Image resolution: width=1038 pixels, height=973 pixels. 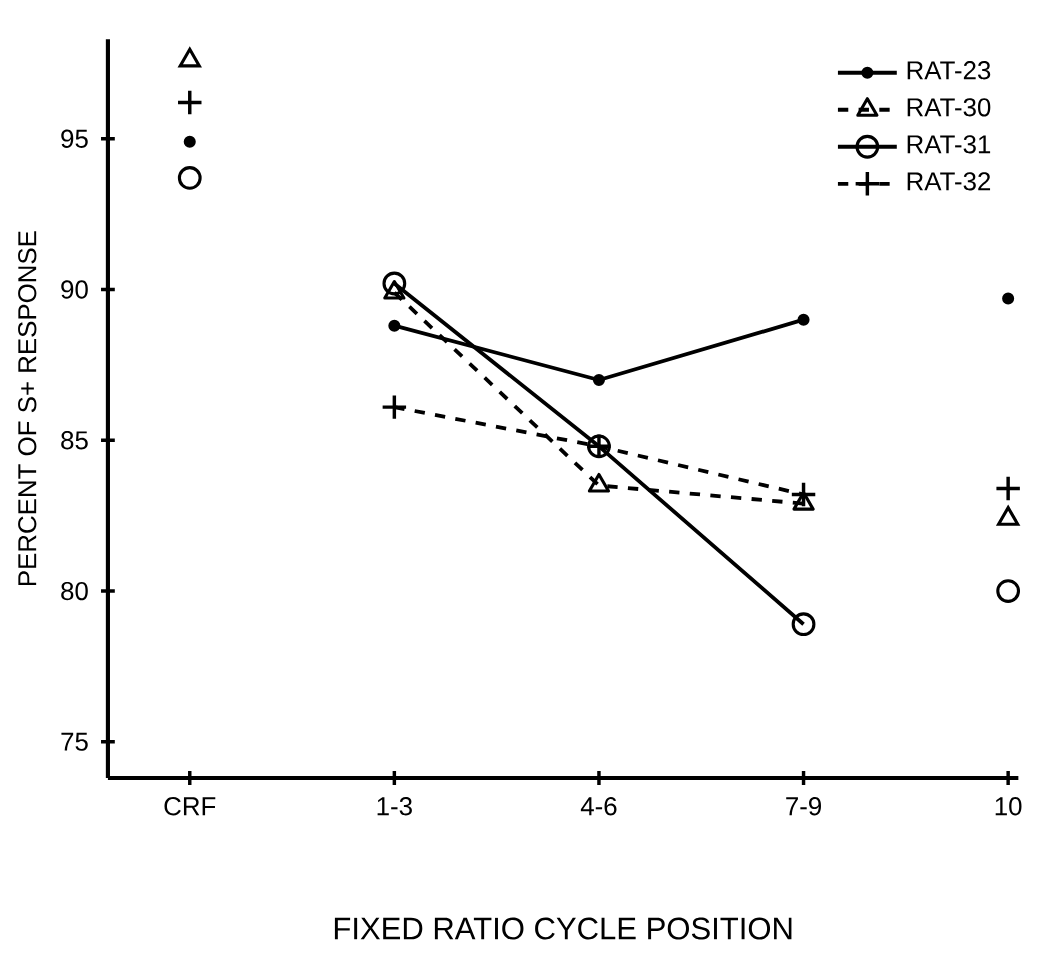 What do you see at coordinates (949, 181) in the screenshot?
I see `legend-label: RAT-32` at bounding box center [949, 181].